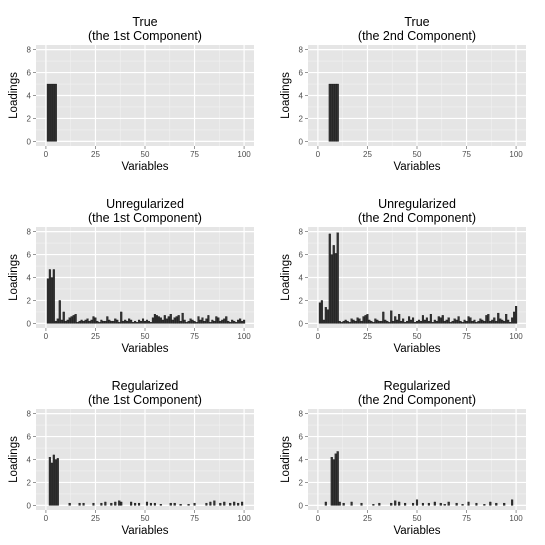 Image resolution: width=545 pixels, height=545 pixels. Describe the element at coordinates (14, 277) in the screenshot. I see `y-axis-label: Loadings` at that location.